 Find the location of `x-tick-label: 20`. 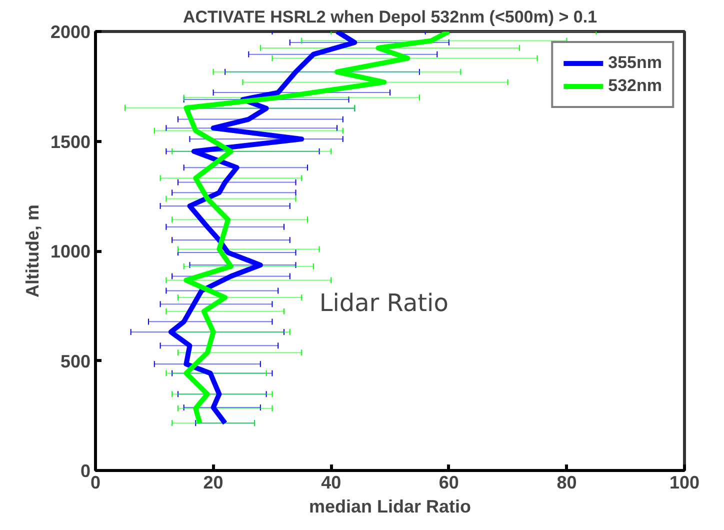

x-tick-label: 20 is located at coordinates (213, 482).